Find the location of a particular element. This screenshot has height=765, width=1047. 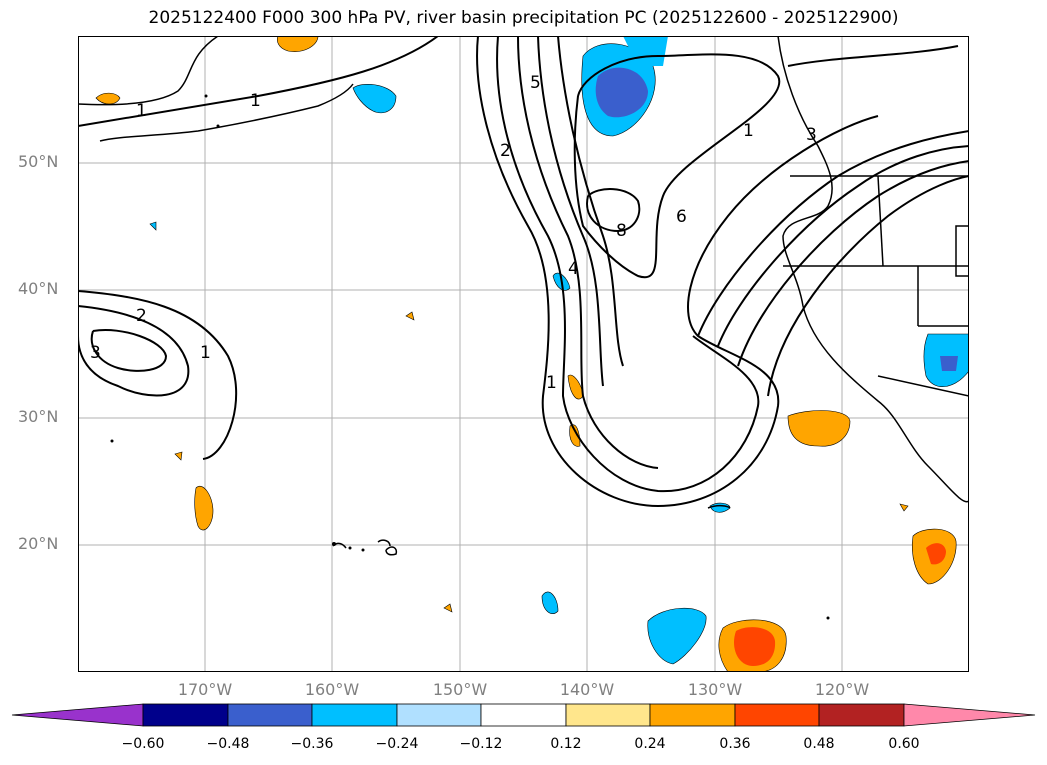

lon-label-160w: 160°W is located at coordinates (332, 689).